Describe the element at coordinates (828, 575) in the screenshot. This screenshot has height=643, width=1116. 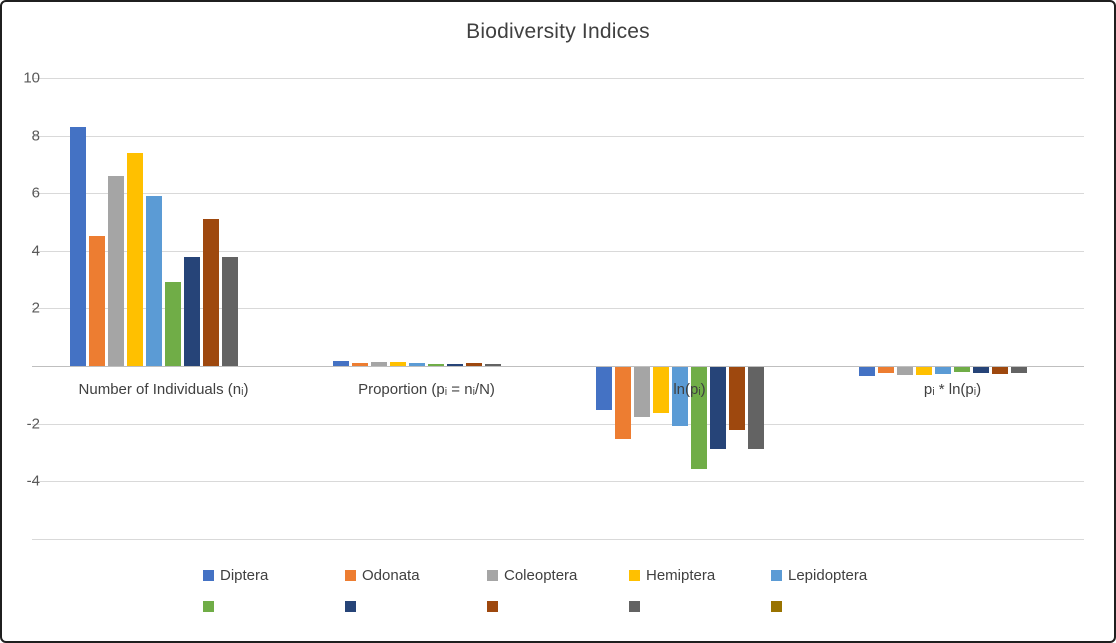
I see `legend-label: Lepidoptera` at that location.